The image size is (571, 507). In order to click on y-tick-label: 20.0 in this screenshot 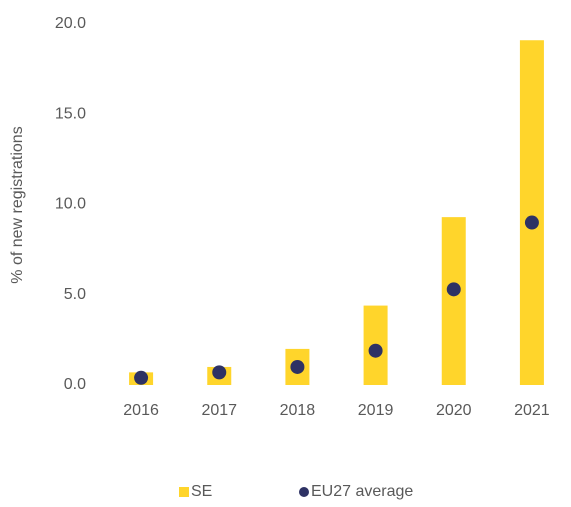, I will do `click(70, 23)`.